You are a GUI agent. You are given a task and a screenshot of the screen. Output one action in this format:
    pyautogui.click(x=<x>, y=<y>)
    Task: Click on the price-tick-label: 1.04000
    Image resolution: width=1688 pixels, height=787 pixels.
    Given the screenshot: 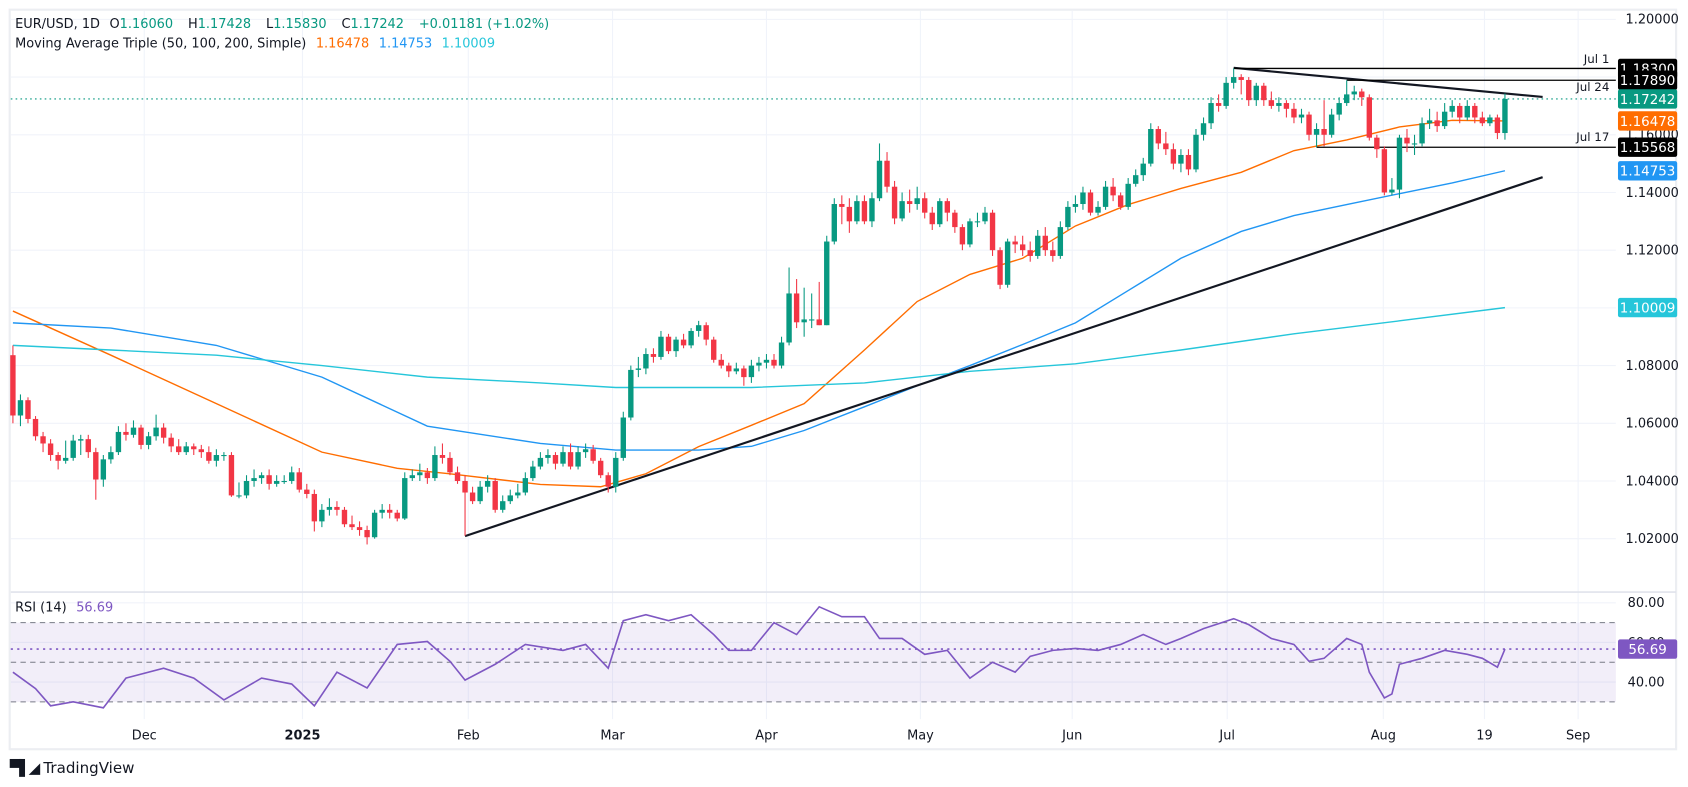 What is the action you would take?
    pyautogui.click(x=1652, y=481)
    